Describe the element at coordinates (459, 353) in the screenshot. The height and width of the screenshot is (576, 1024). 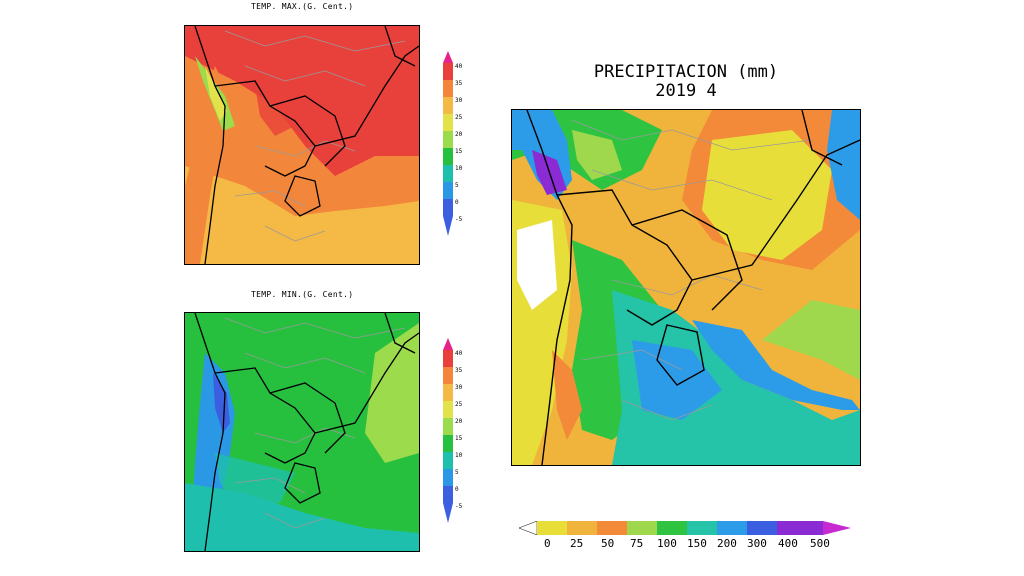
I see `tmin-cbar-label: 40` at that location.